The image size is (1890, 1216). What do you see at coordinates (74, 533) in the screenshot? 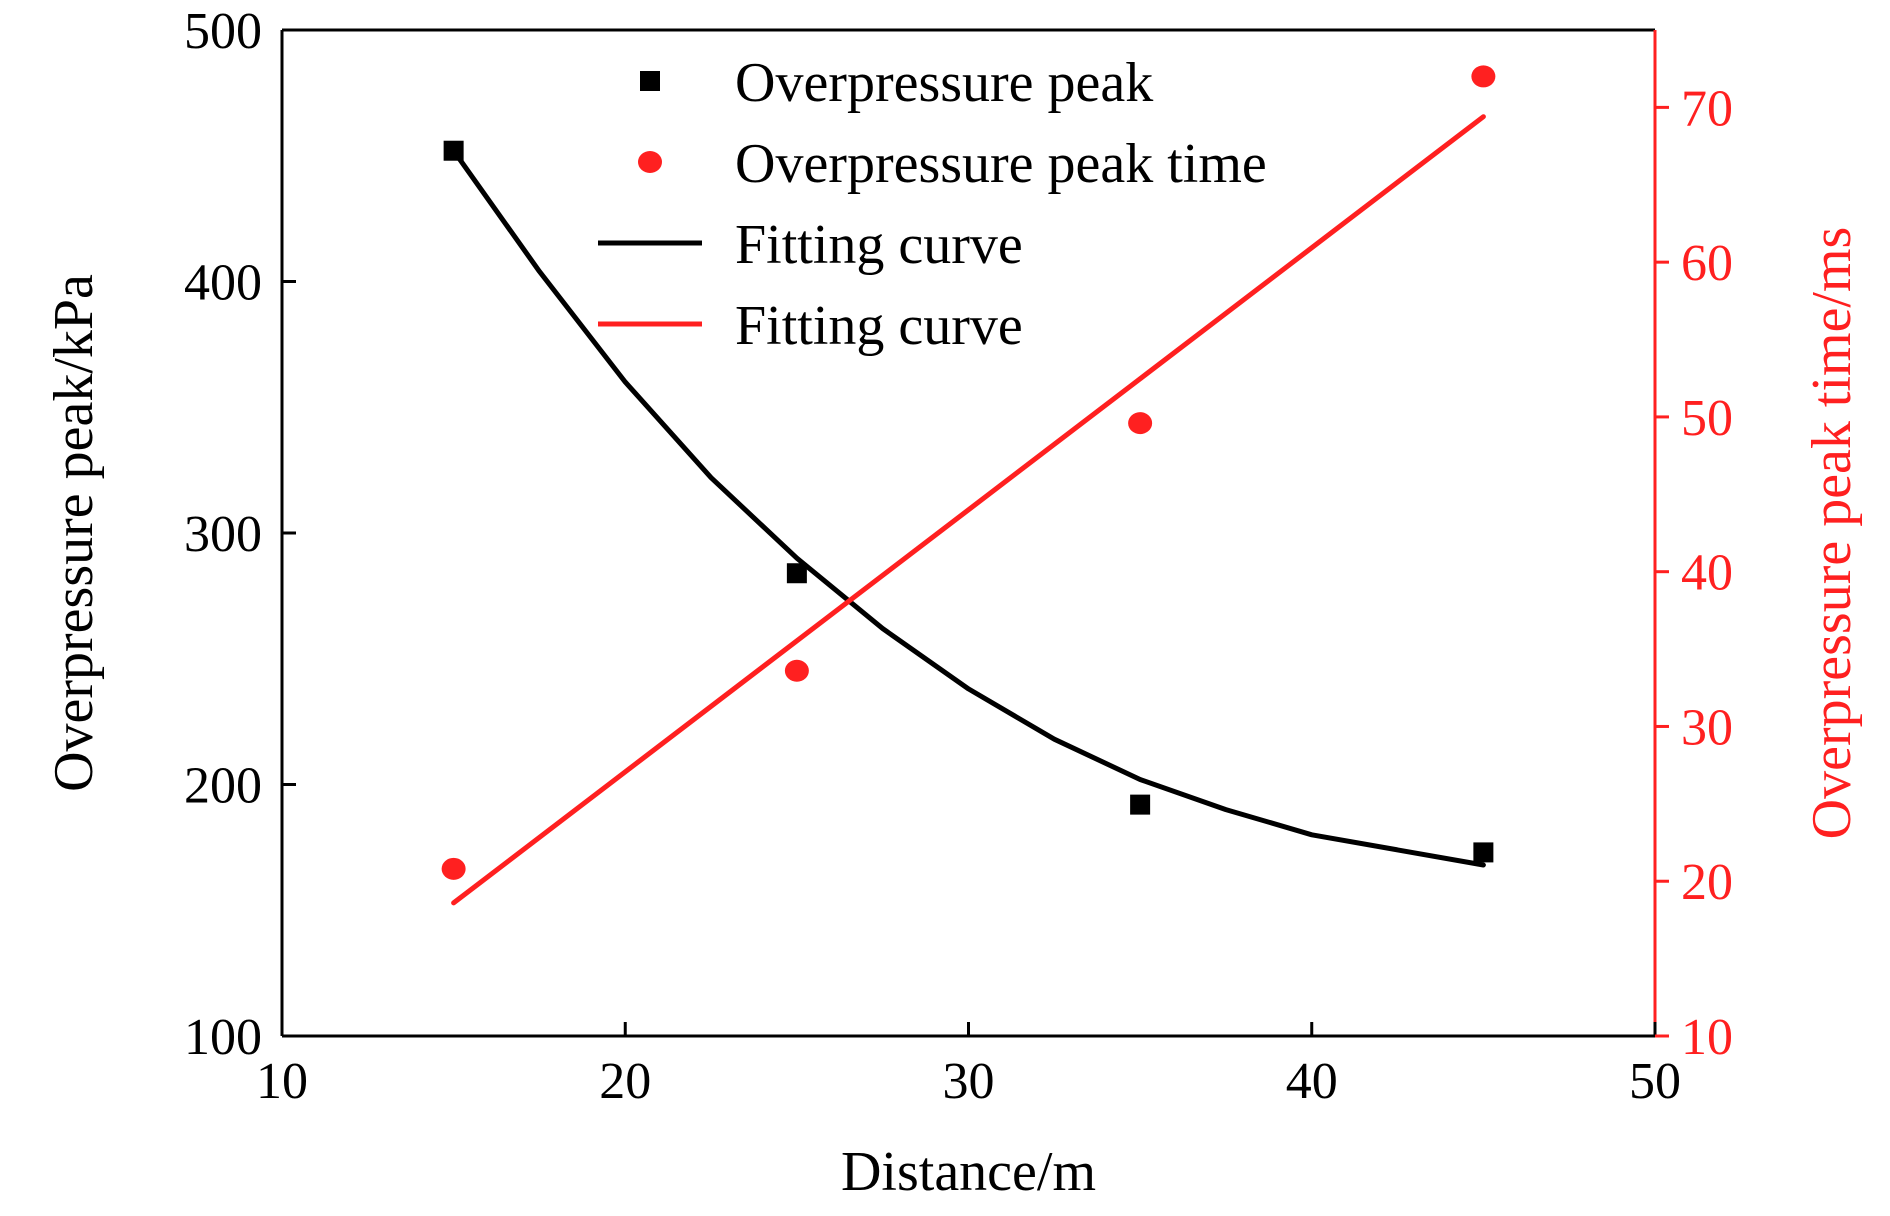
I see `left-y-axis-title: Overpressure peak/kPa` at bounding box center [74, 533].